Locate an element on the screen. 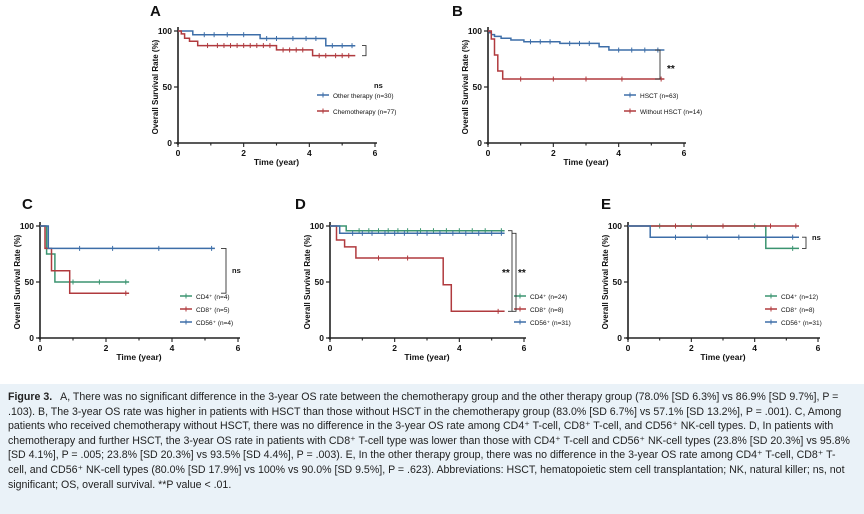 This screenshot has height=514, width=864. panel-a-legend-label: Chemotherapy (n=77) is located at coordinates (364, 112).